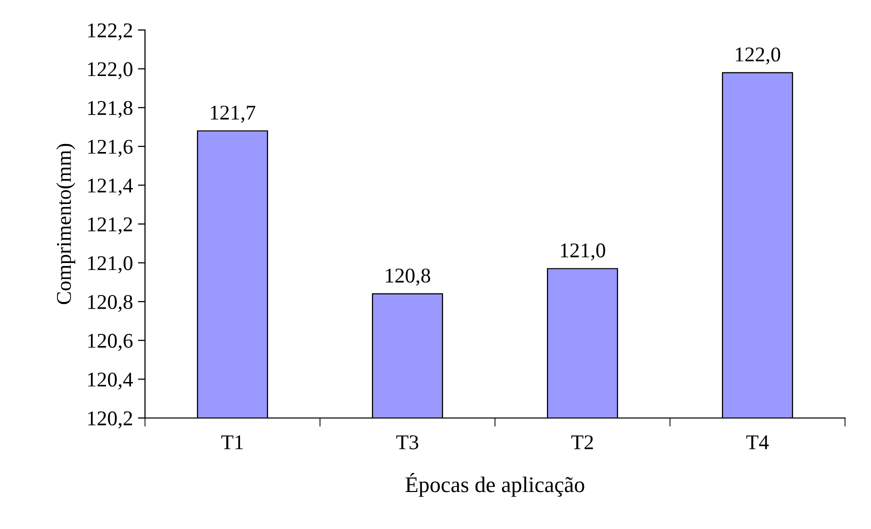 Image resolution: width=871 pixels, height=529 pixels. Describe the element at coordinates (233, 114) in the screenshot. I see `data-label: 121,7` at that location.